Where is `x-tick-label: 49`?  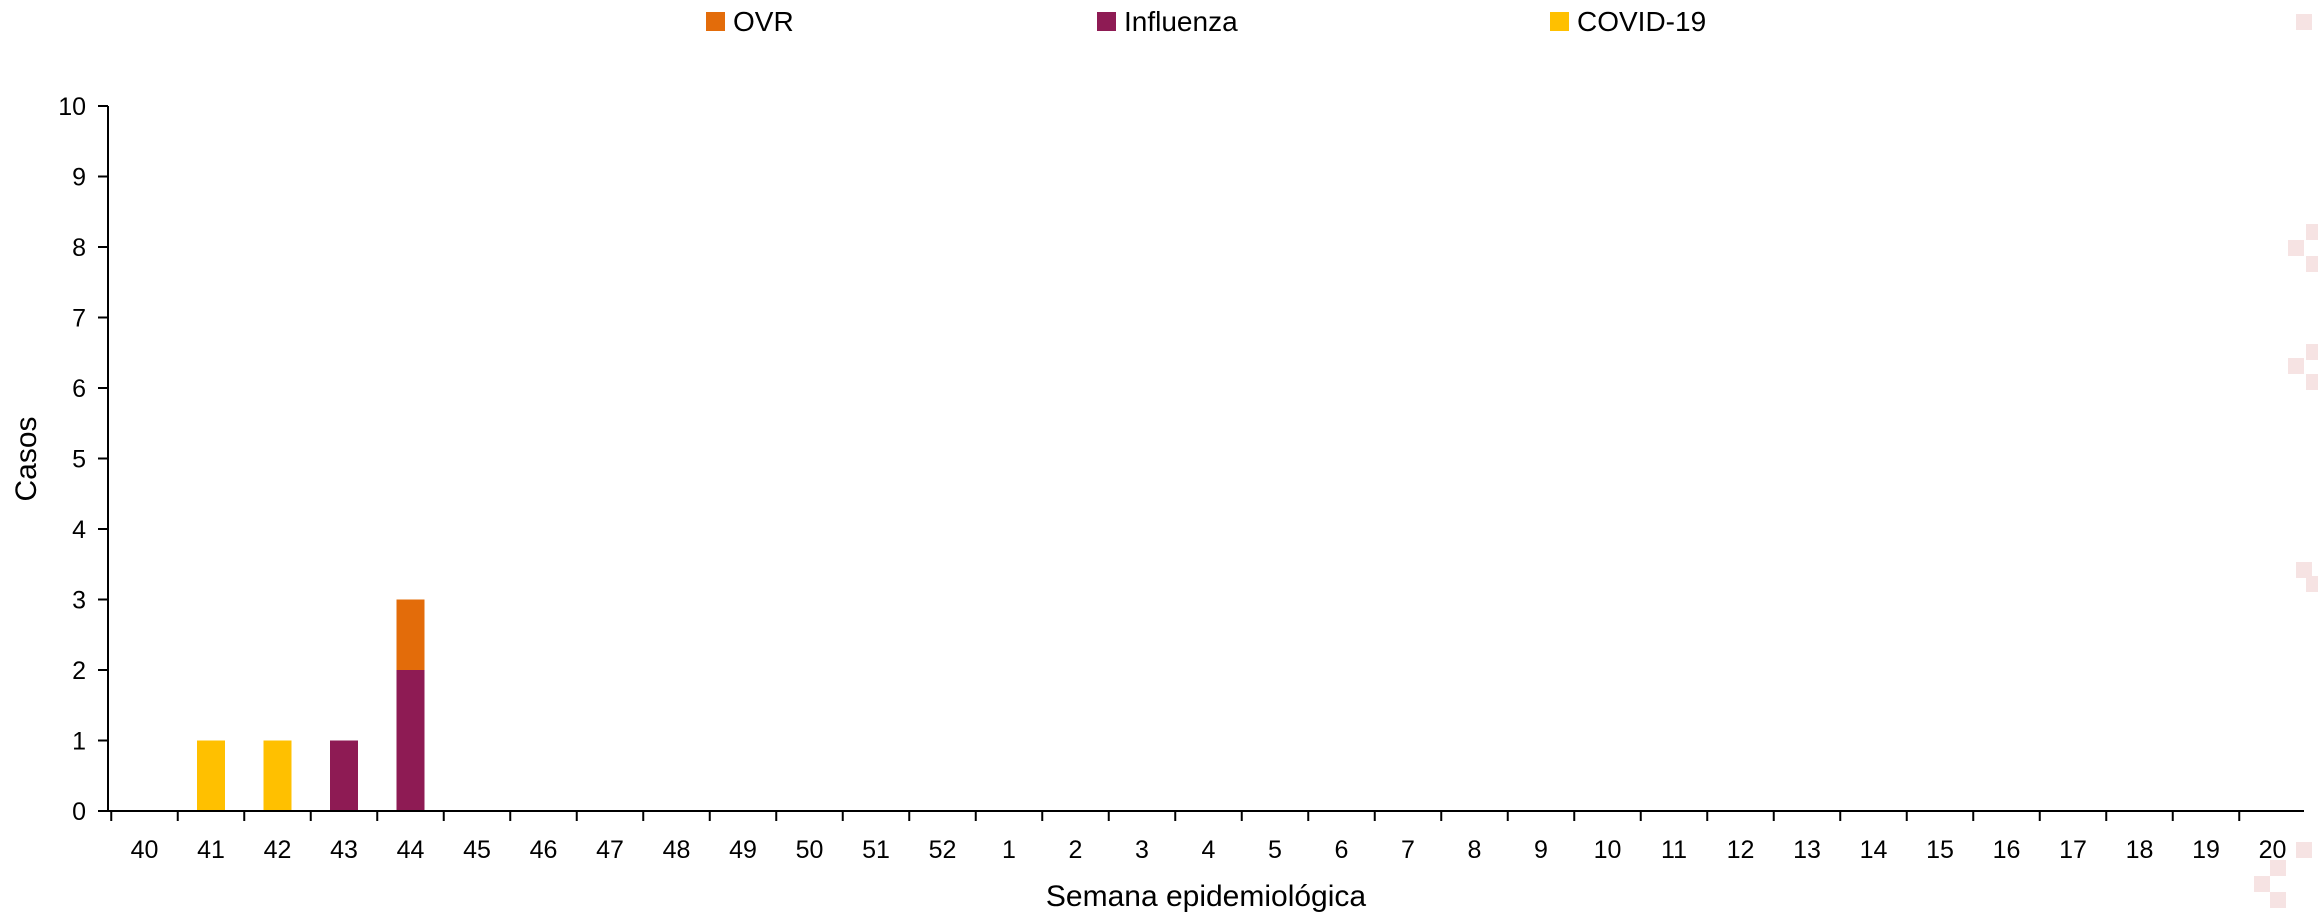
x-tick-label: 49 is located at coordinates (743, 850).